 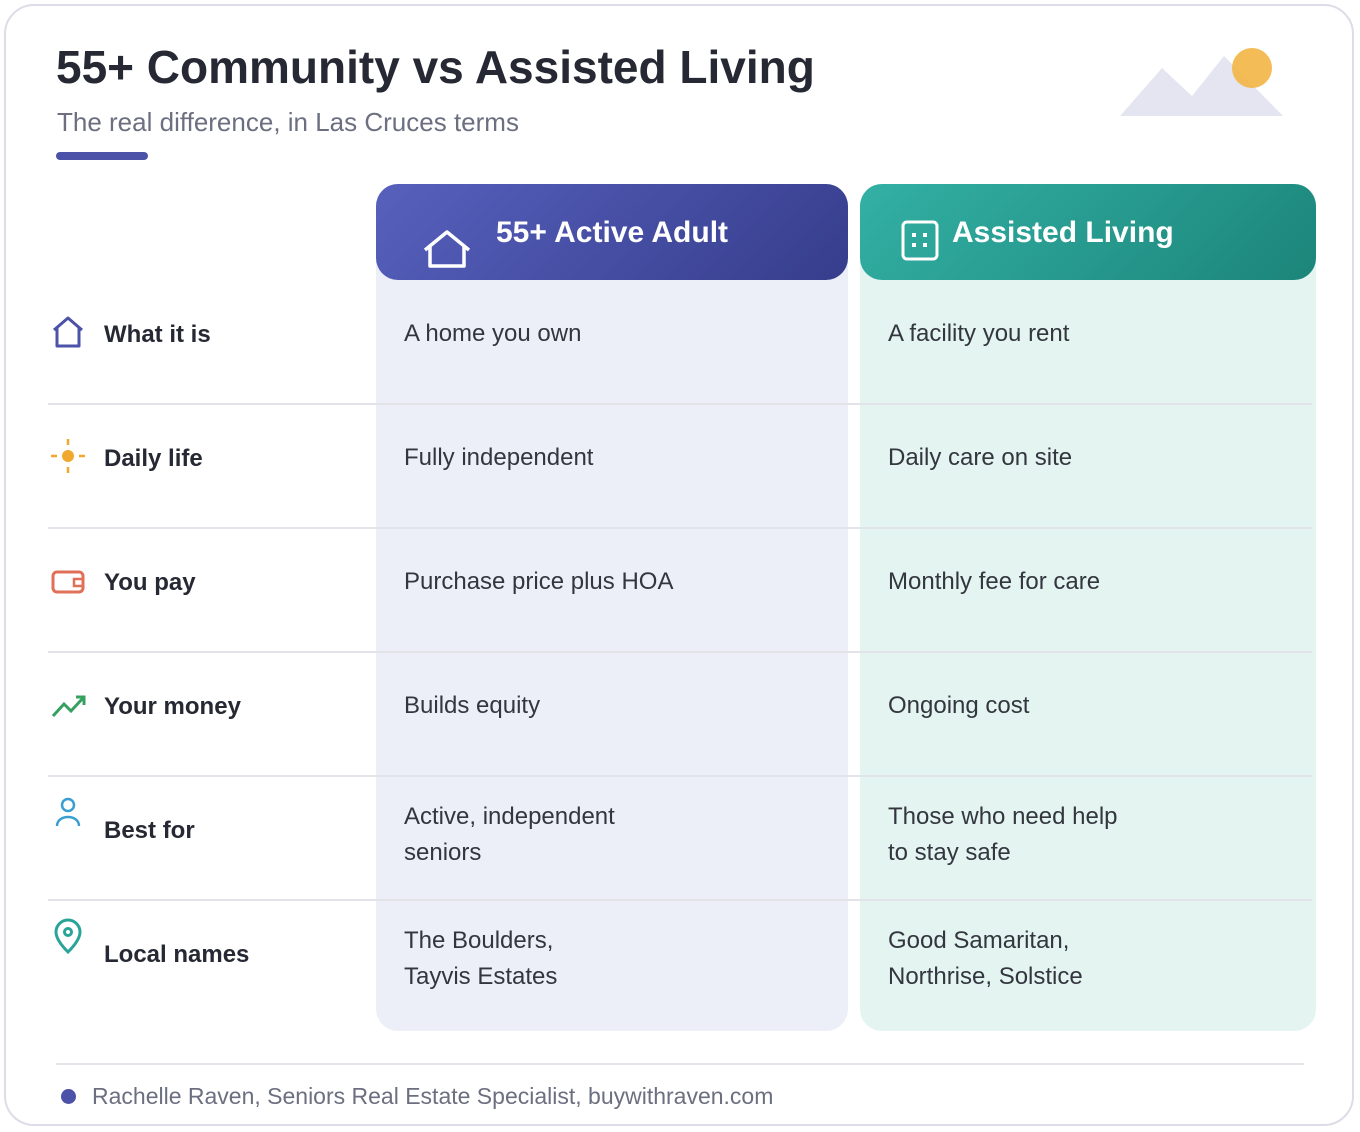 What do you see at coordinates (680, 1064) in the screenshot?
I see `footer-rule` at bounding box center [680, 1064].